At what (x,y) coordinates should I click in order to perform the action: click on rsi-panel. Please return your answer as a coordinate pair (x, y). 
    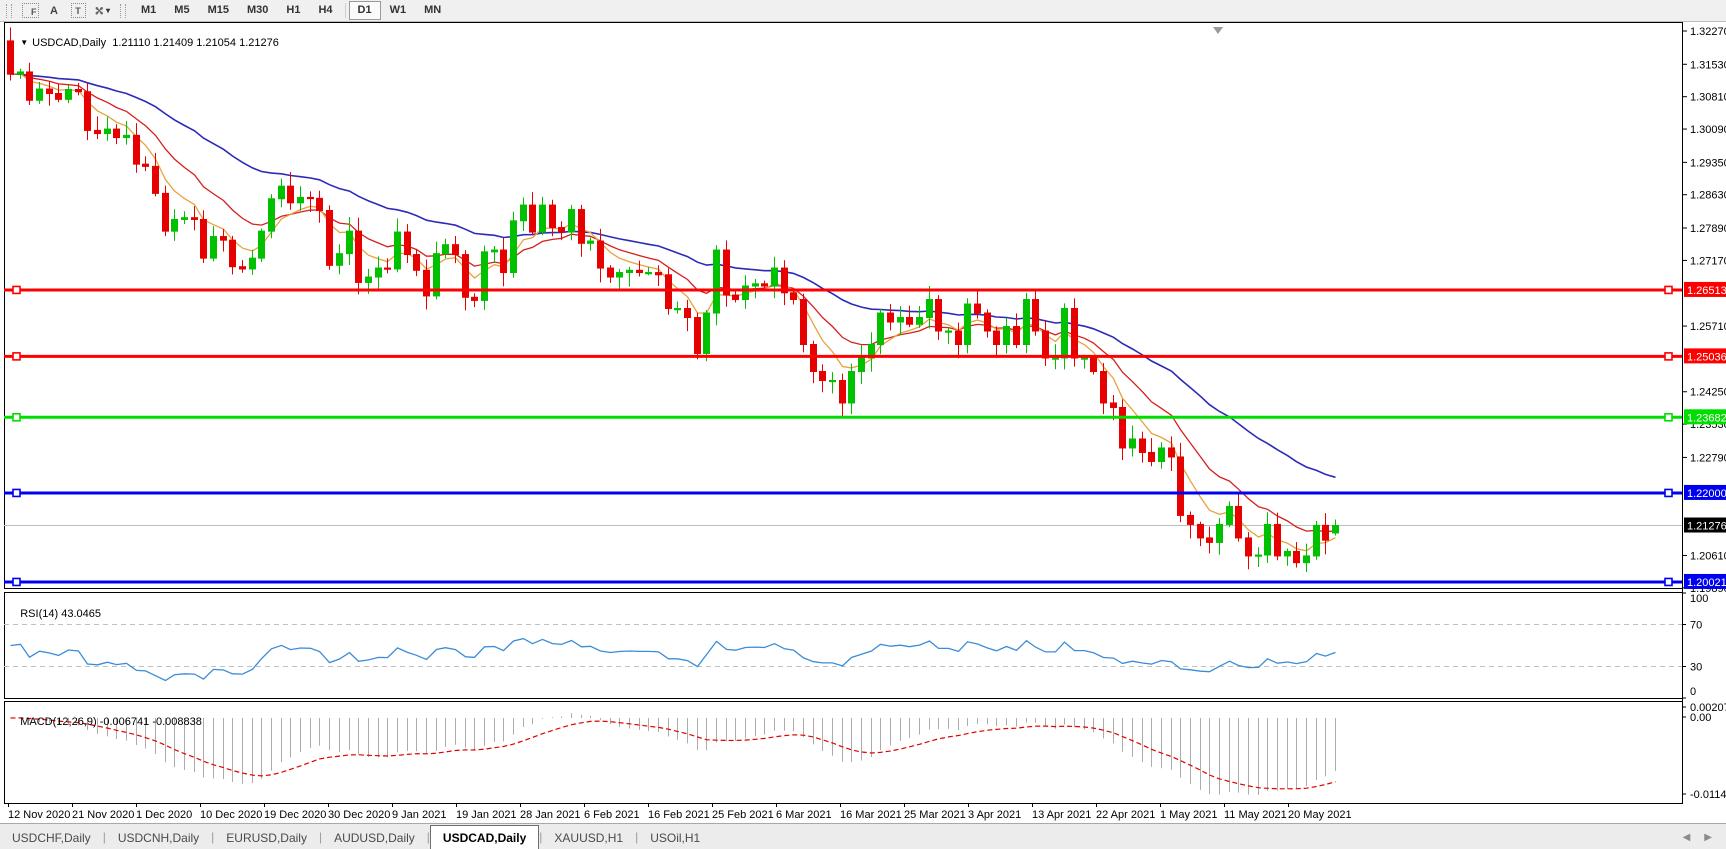
    Looking at the image, I should click on (843, 645).